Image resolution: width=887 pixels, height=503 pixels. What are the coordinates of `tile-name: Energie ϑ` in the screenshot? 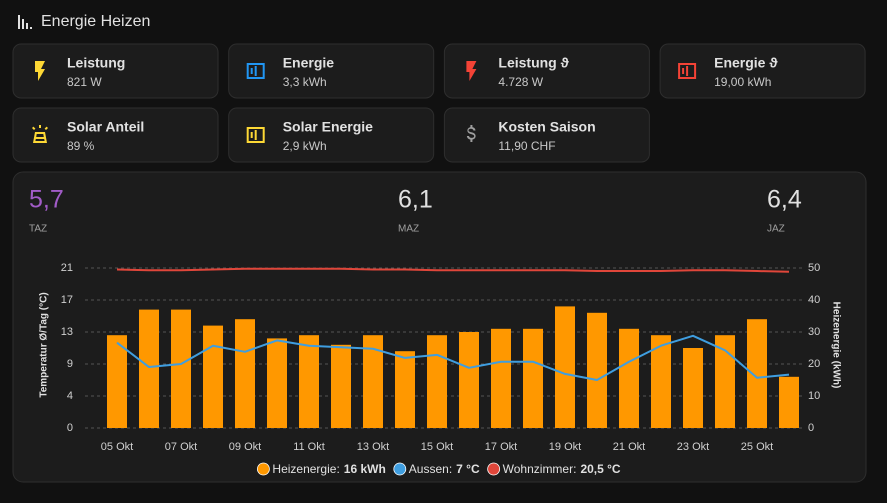 It's located at (746, 63).